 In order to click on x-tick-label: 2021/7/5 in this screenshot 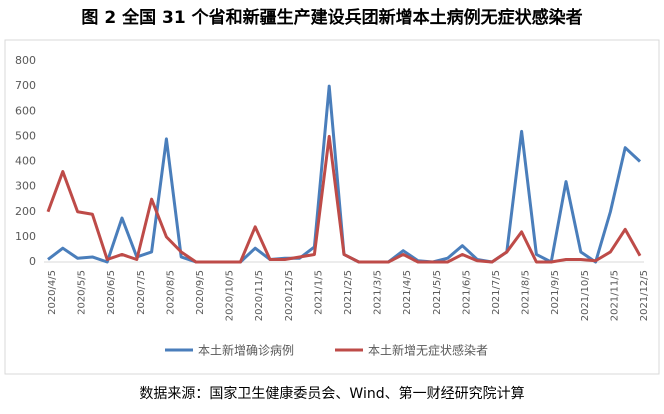, I will do `click(496, 292)`.